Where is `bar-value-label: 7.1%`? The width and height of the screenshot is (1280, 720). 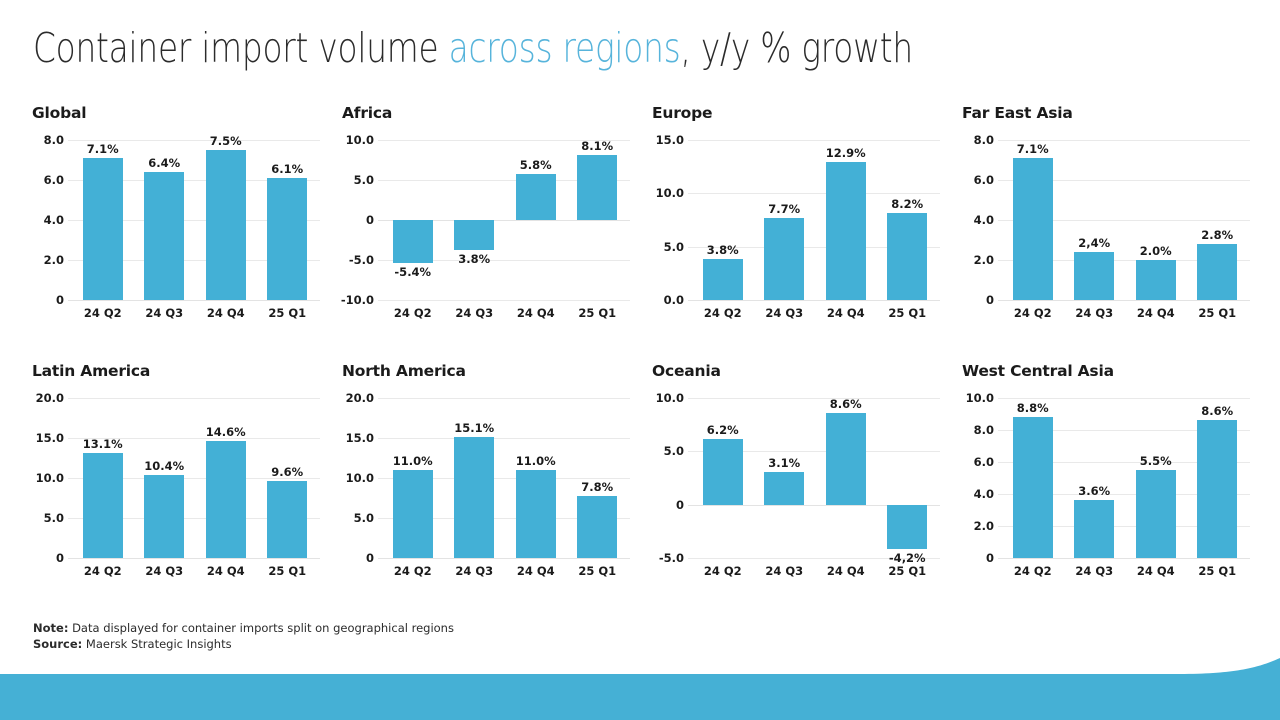 bar-value-label: 7.1% is located at coordinates (102, 149).